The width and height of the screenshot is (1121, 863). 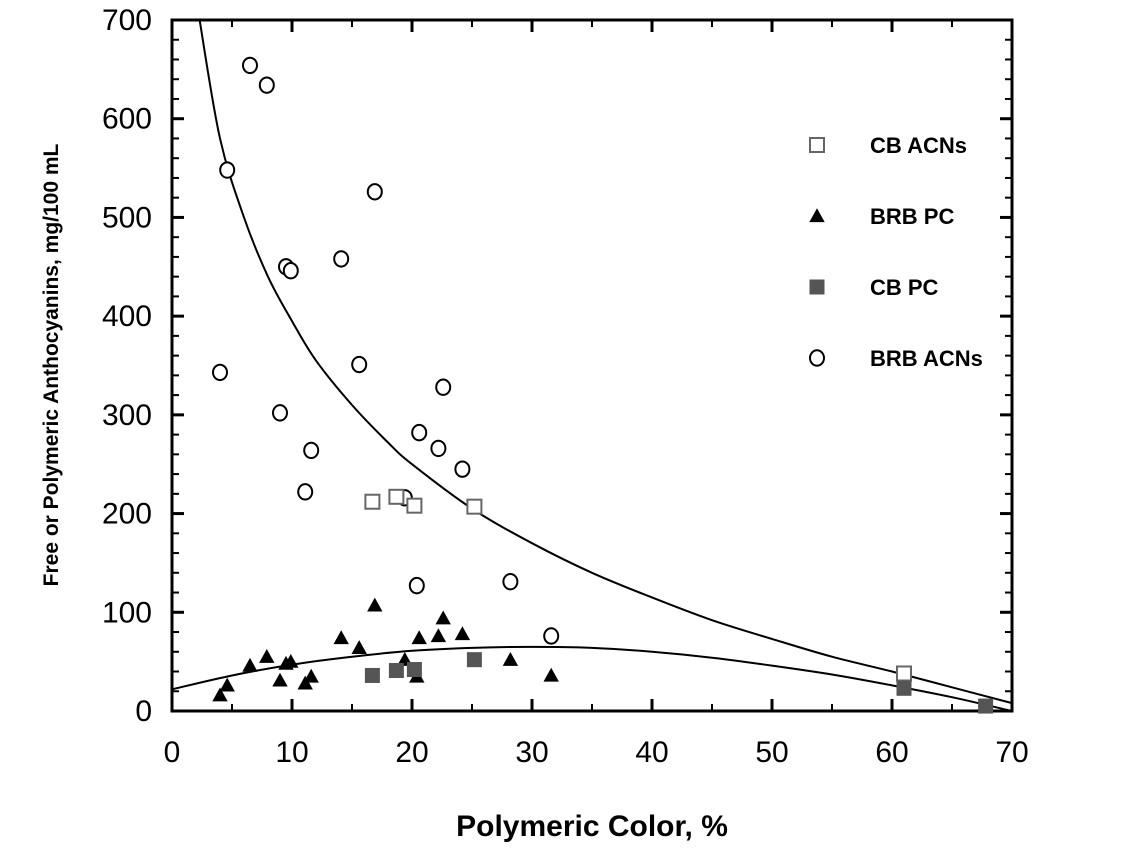 What do you see at coordinates (651, 752) in the screenshot?
I see `x-tick-label: 40` at bounding box center [651, 752].